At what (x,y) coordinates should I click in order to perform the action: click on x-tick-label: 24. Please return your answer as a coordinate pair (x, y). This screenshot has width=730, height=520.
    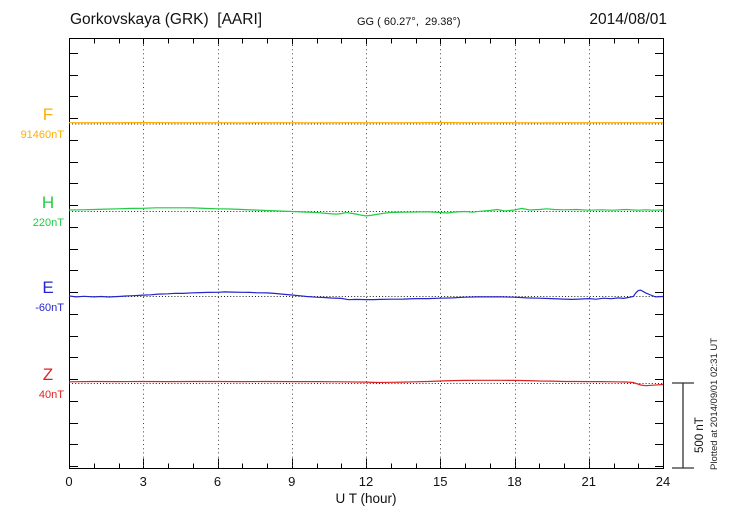
    Looking at the image, I should click on (663, 481).